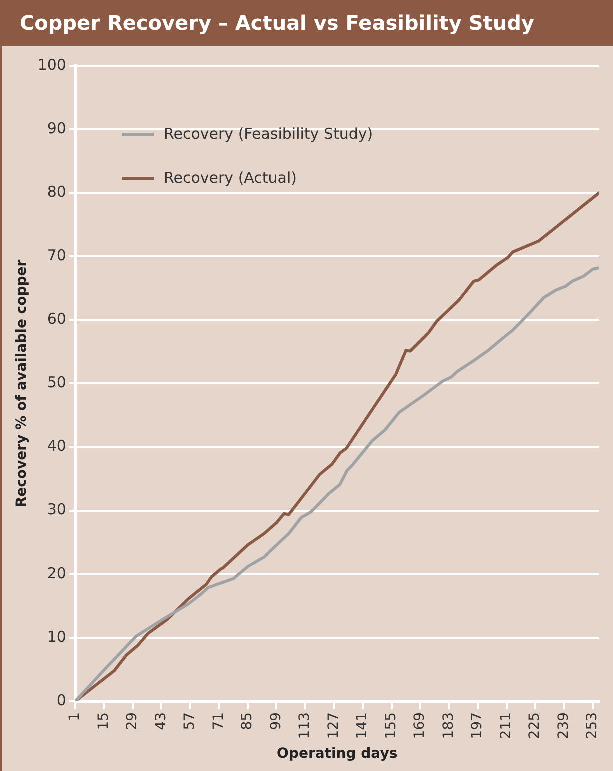  I want to click on x-tick-label: 141, so click(362, 726).